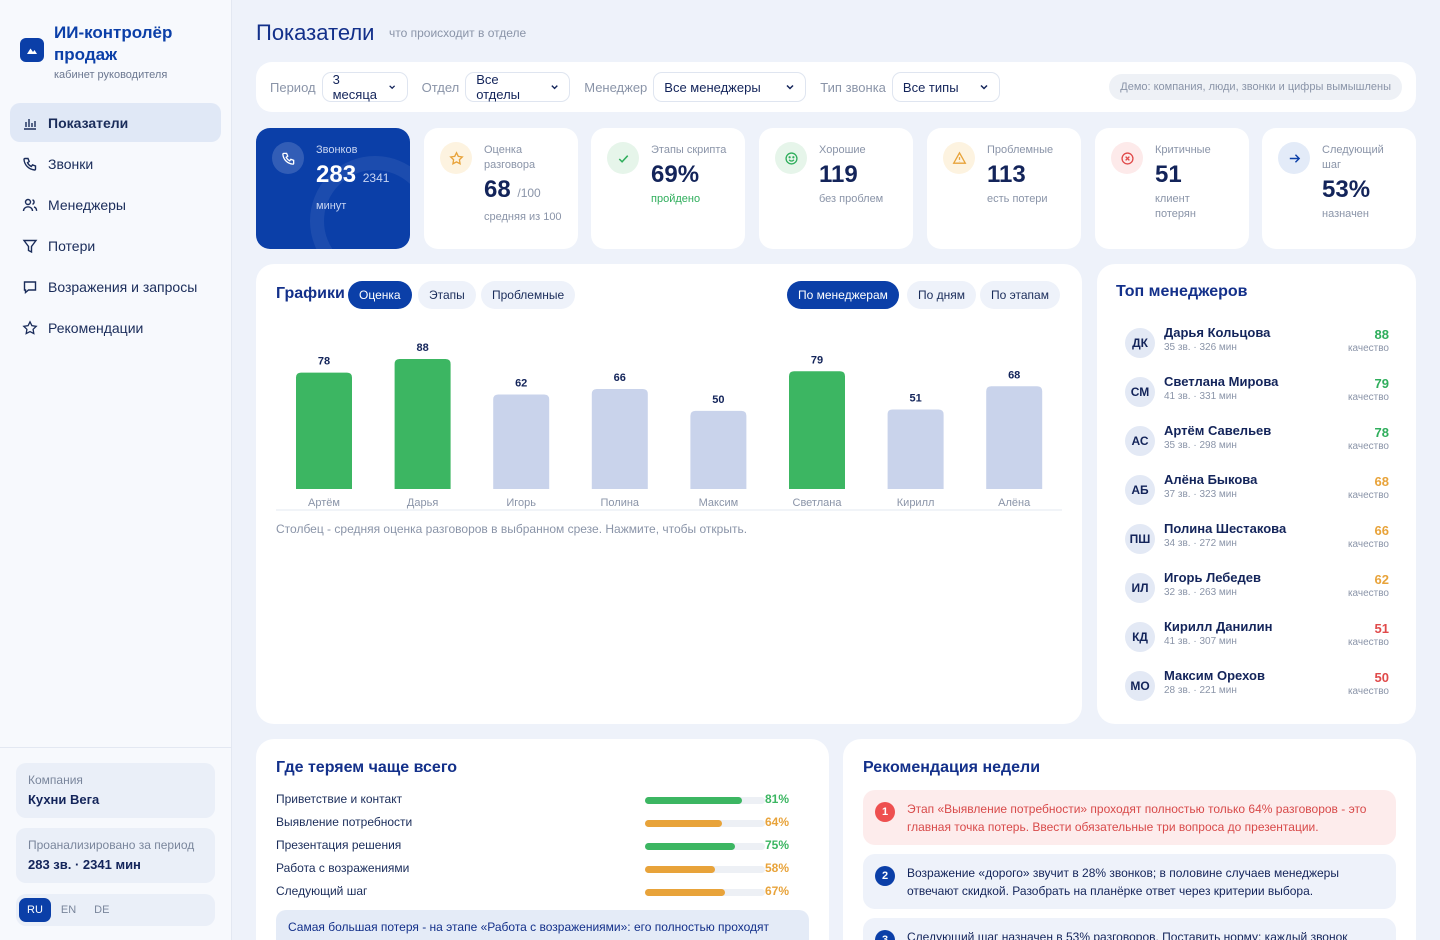 This screenshot has height=940, width=1440. I want to click on tab-score: Оценка, so click(380, 295).